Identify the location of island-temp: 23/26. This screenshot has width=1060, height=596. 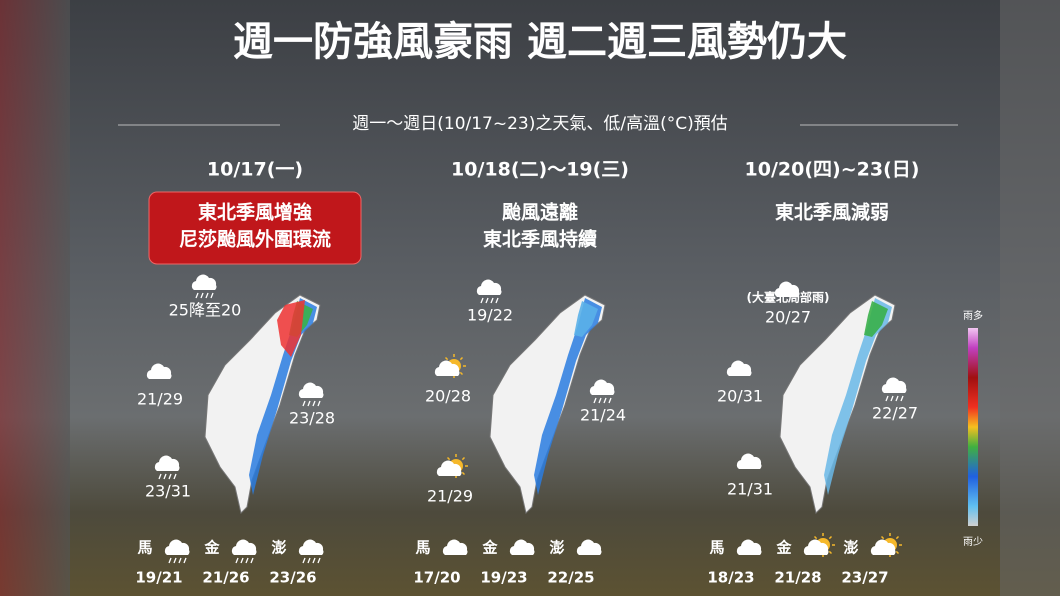
(292, 578).